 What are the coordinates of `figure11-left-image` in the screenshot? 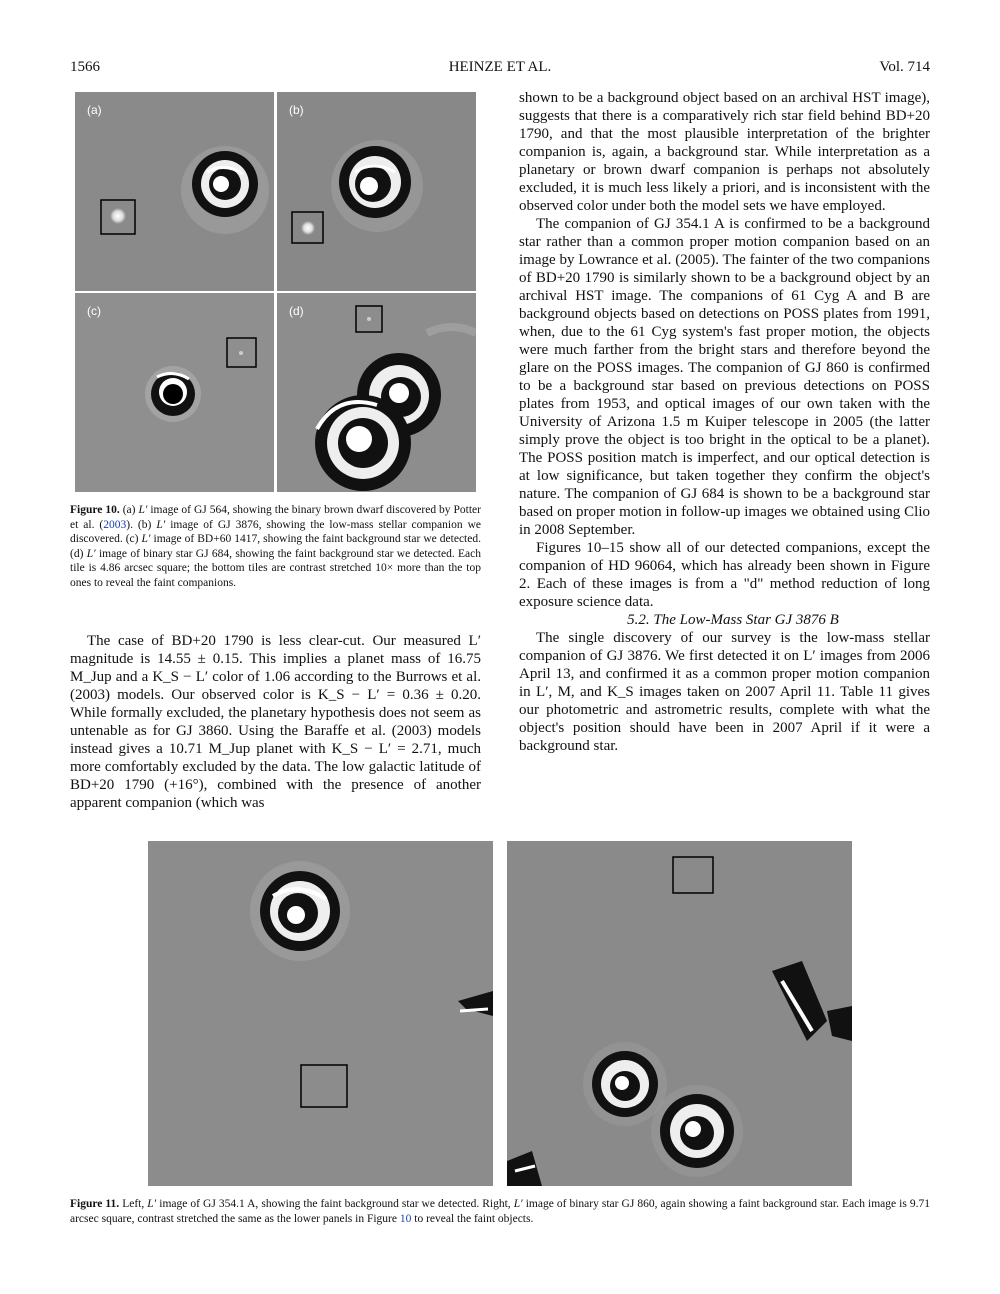 It's located at (320, 1013).